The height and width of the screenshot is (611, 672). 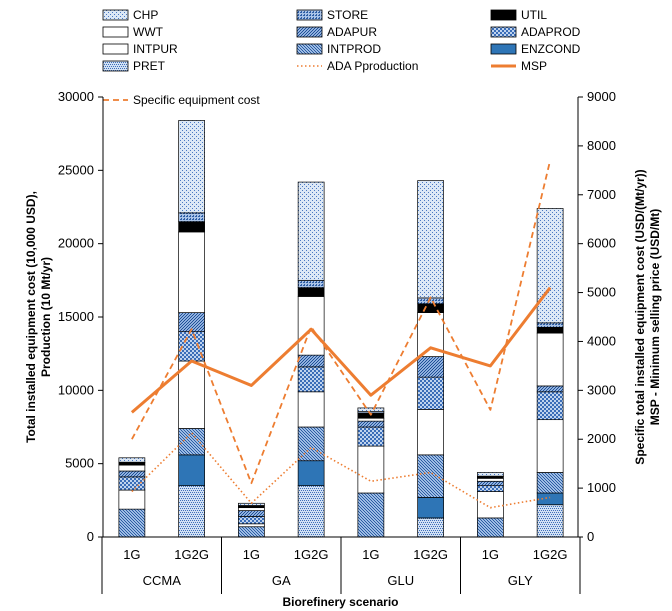 What do you see at coordinates (503, 15) in the screenshot?
I see `legend-swatch-util` at bounding box center [503, 15].